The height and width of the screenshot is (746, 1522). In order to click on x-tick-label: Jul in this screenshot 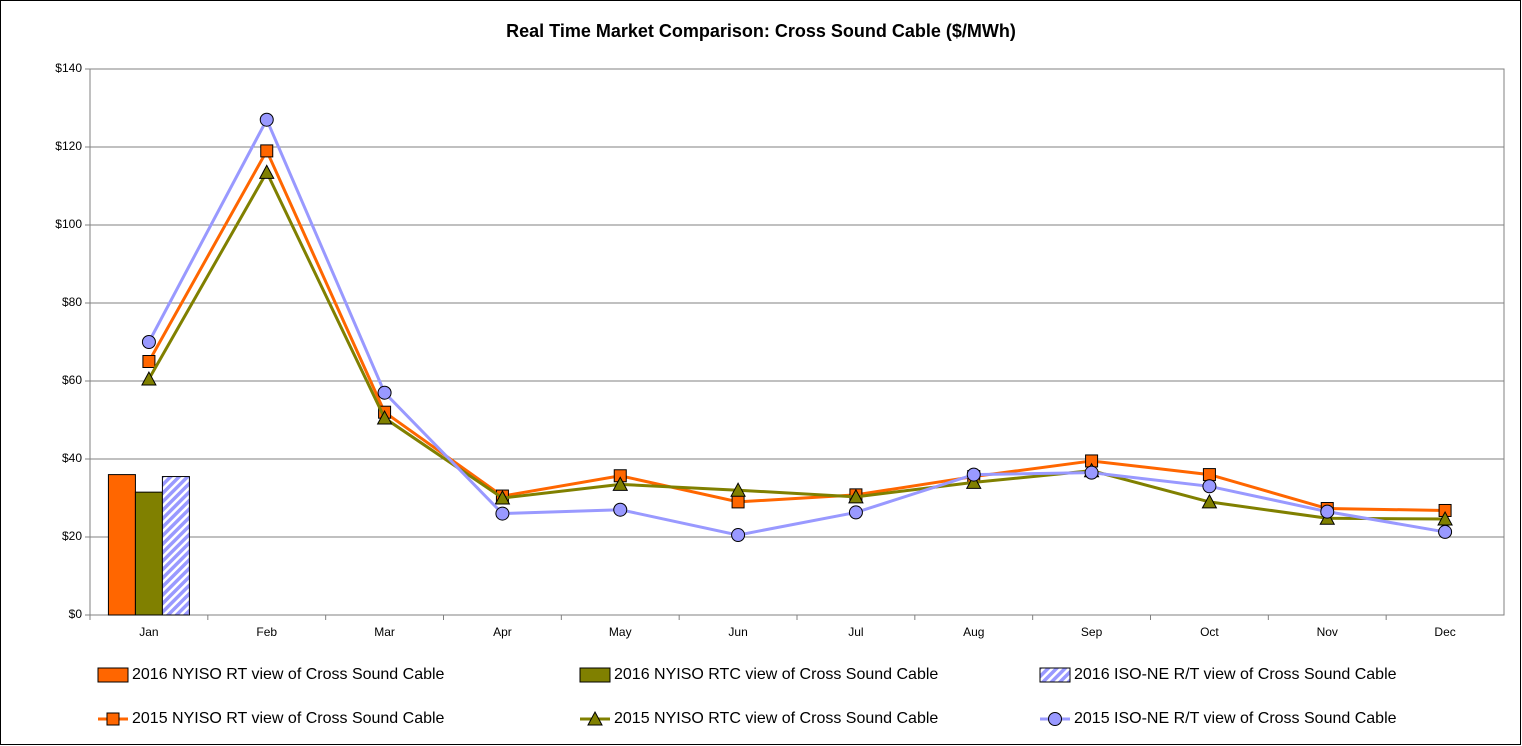, I will do `click(855, 632)`.